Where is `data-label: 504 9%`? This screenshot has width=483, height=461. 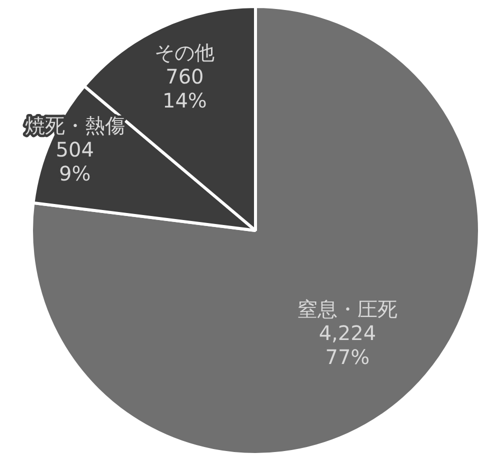
data-label: 504 9% is located at coordinates (75, 162).